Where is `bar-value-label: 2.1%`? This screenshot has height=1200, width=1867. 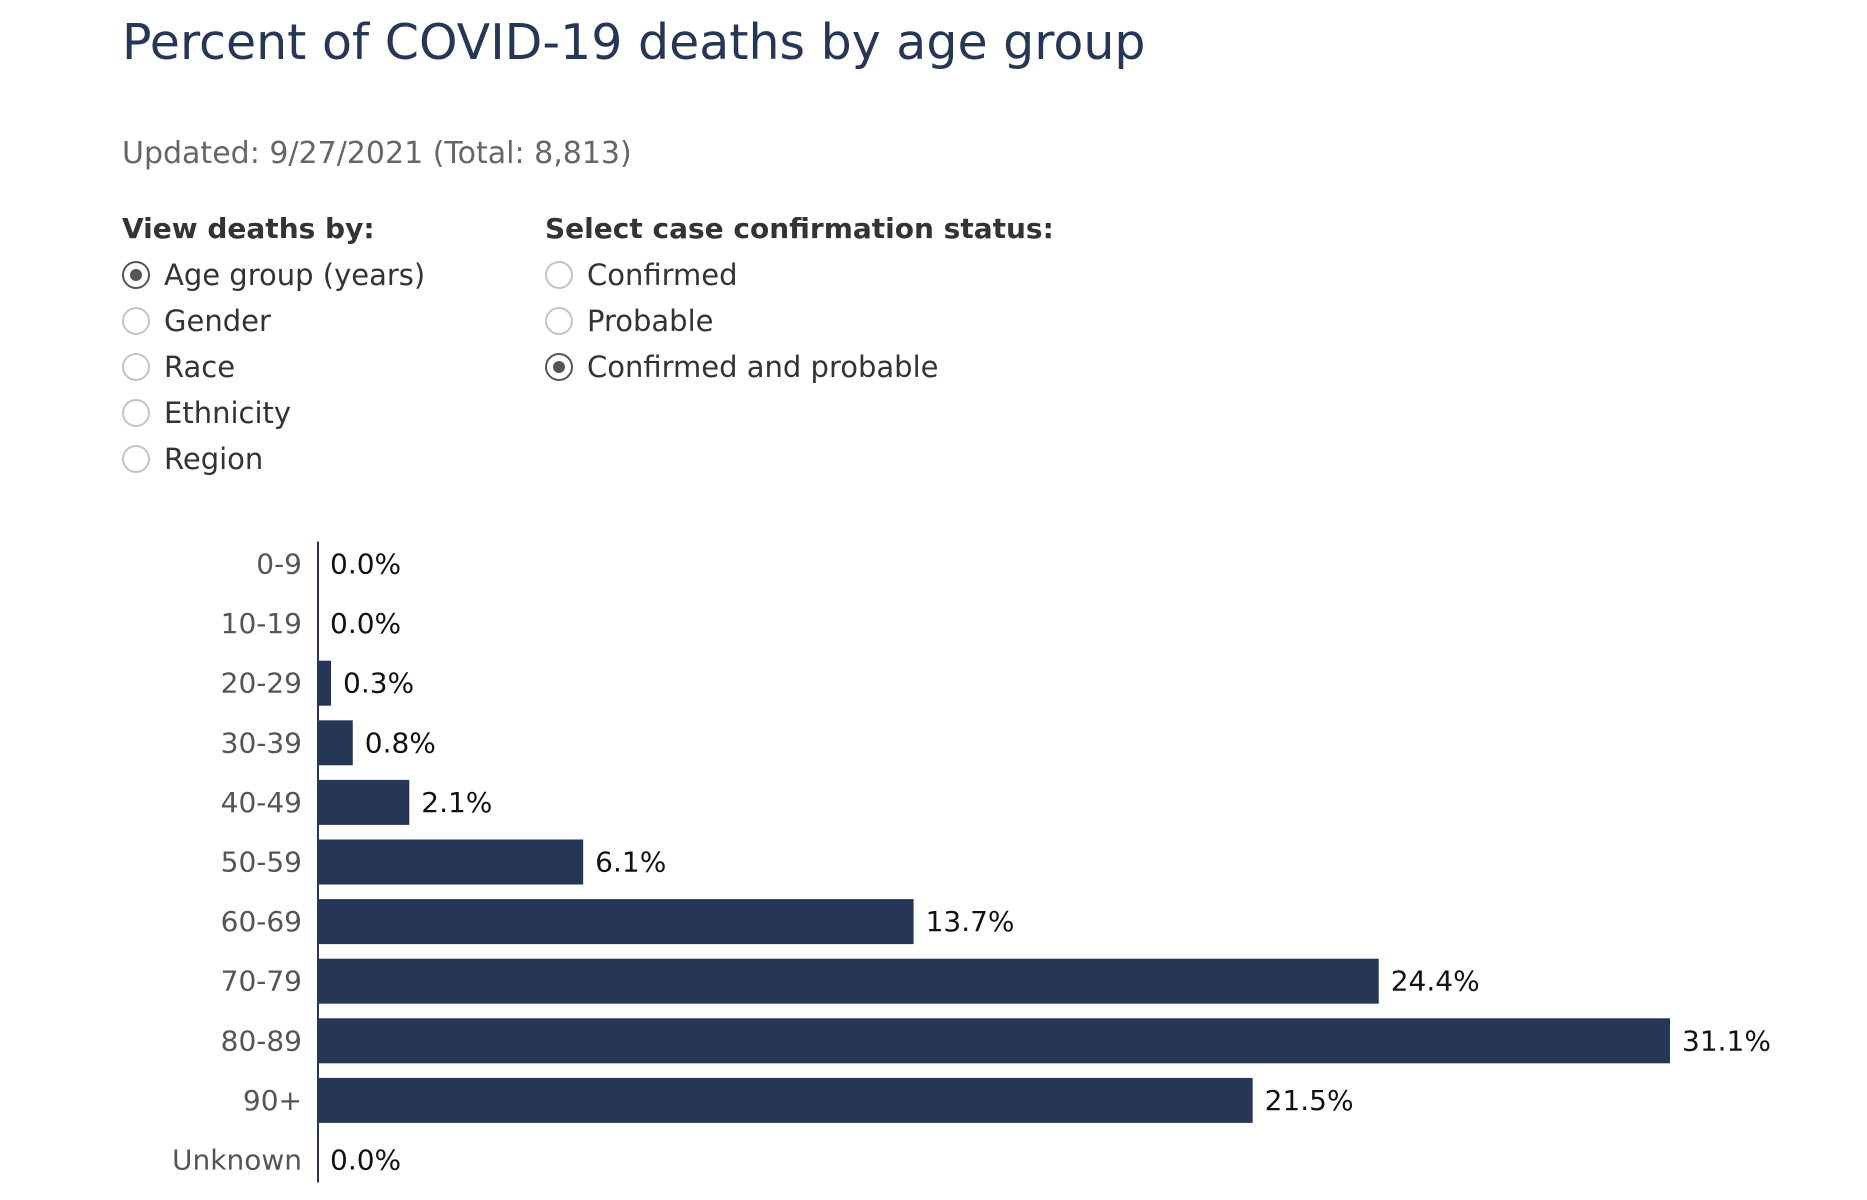
bar-value-label: 2.1% is located at coordinates (456, 802).